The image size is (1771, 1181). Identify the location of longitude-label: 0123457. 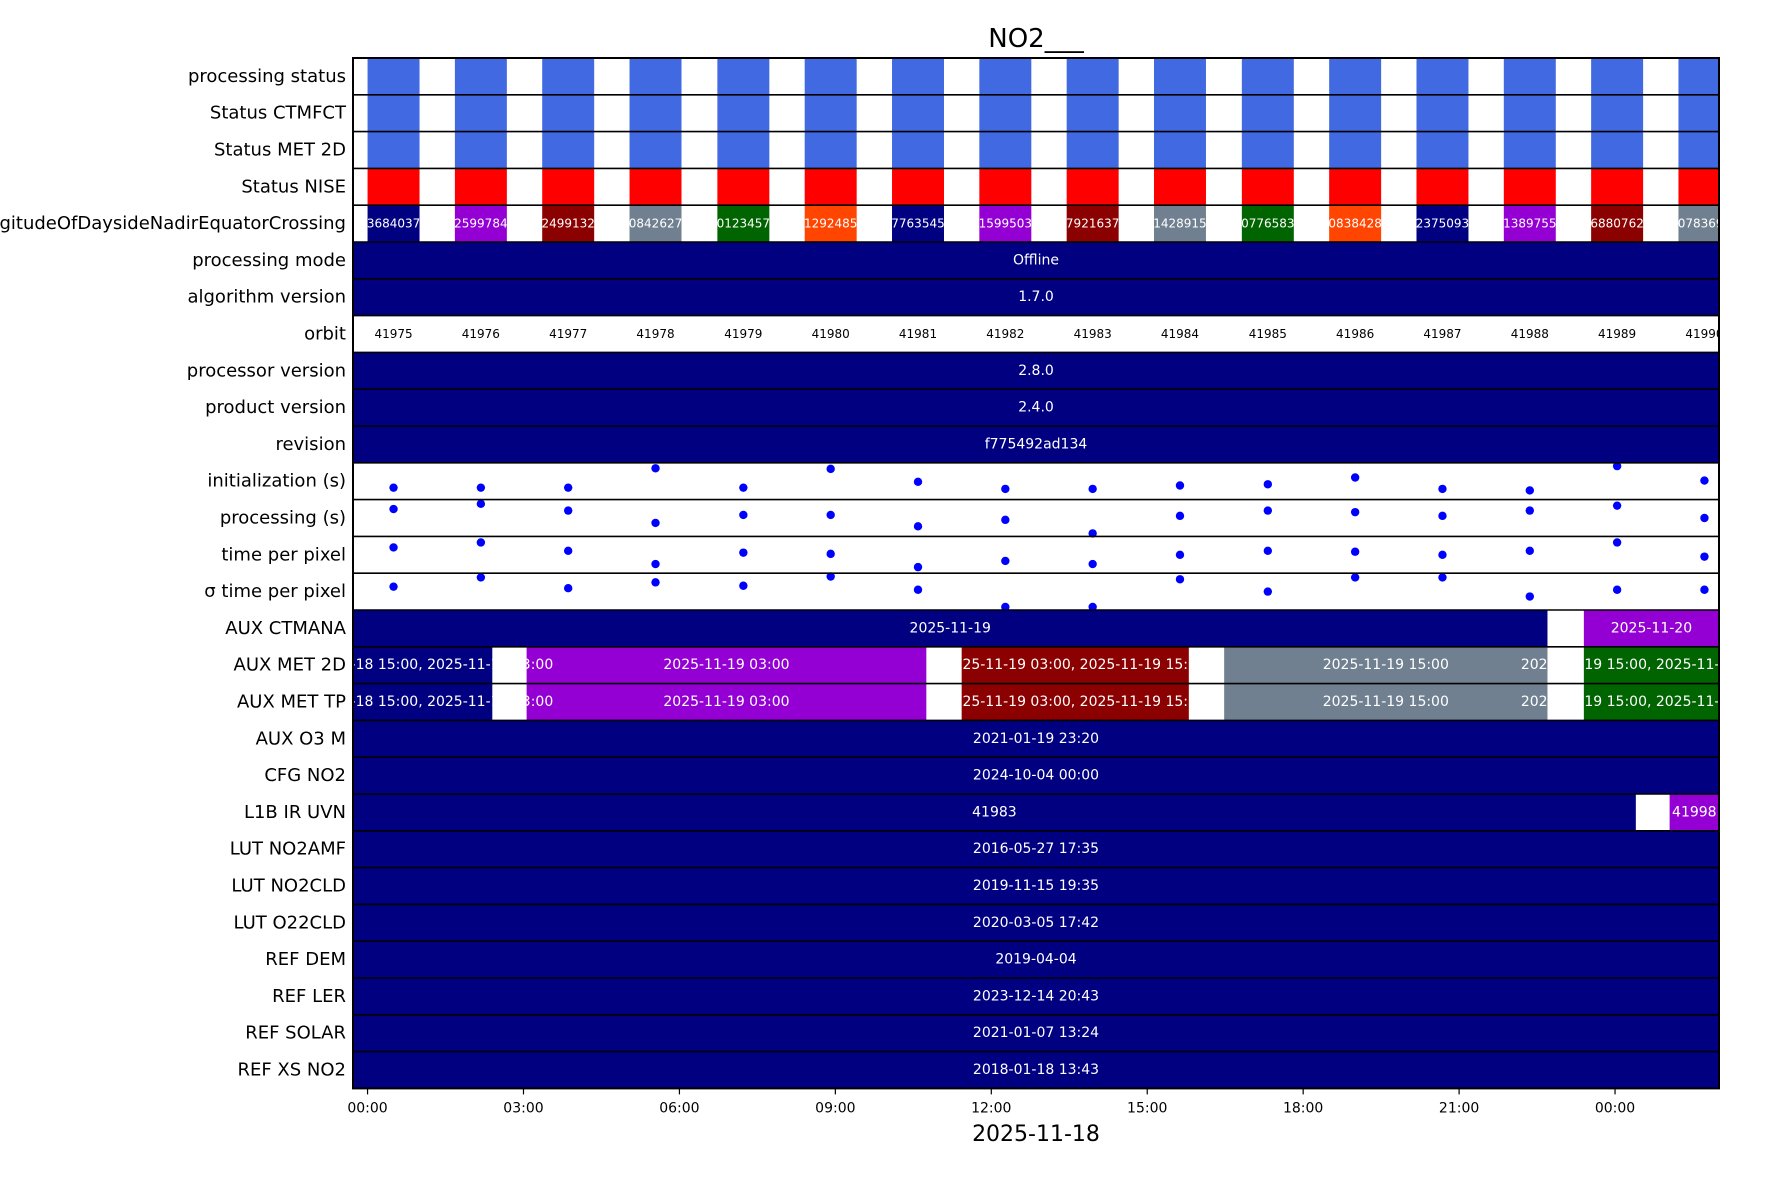
(743, 224).